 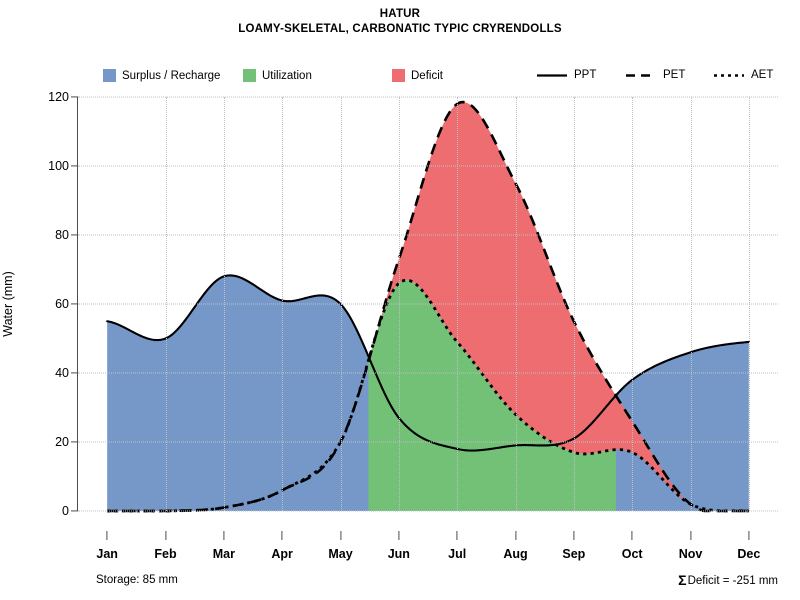 What do you see at coordinates (574, 554) in the screenshot?
I see `x-tick-label-sep: Sep` at bounding box center [574, 554].